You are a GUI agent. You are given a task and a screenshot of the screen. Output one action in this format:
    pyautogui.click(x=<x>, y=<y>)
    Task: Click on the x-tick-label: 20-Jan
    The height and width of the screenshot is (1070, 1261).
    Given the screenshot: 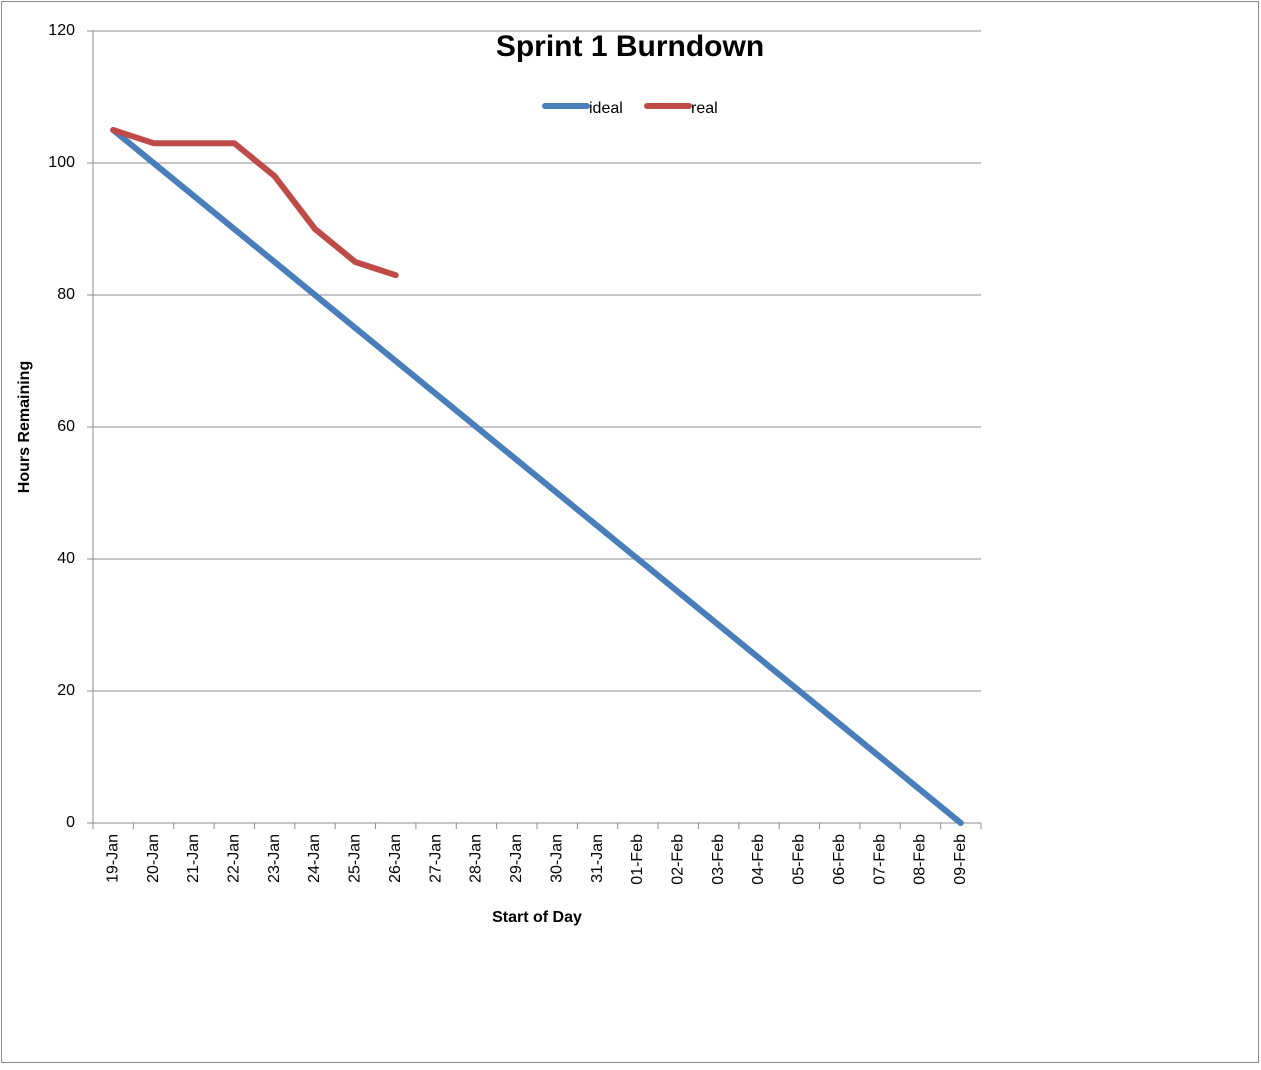 What is the action you would take?
    pyautogui.click(x=153, y=858)
    